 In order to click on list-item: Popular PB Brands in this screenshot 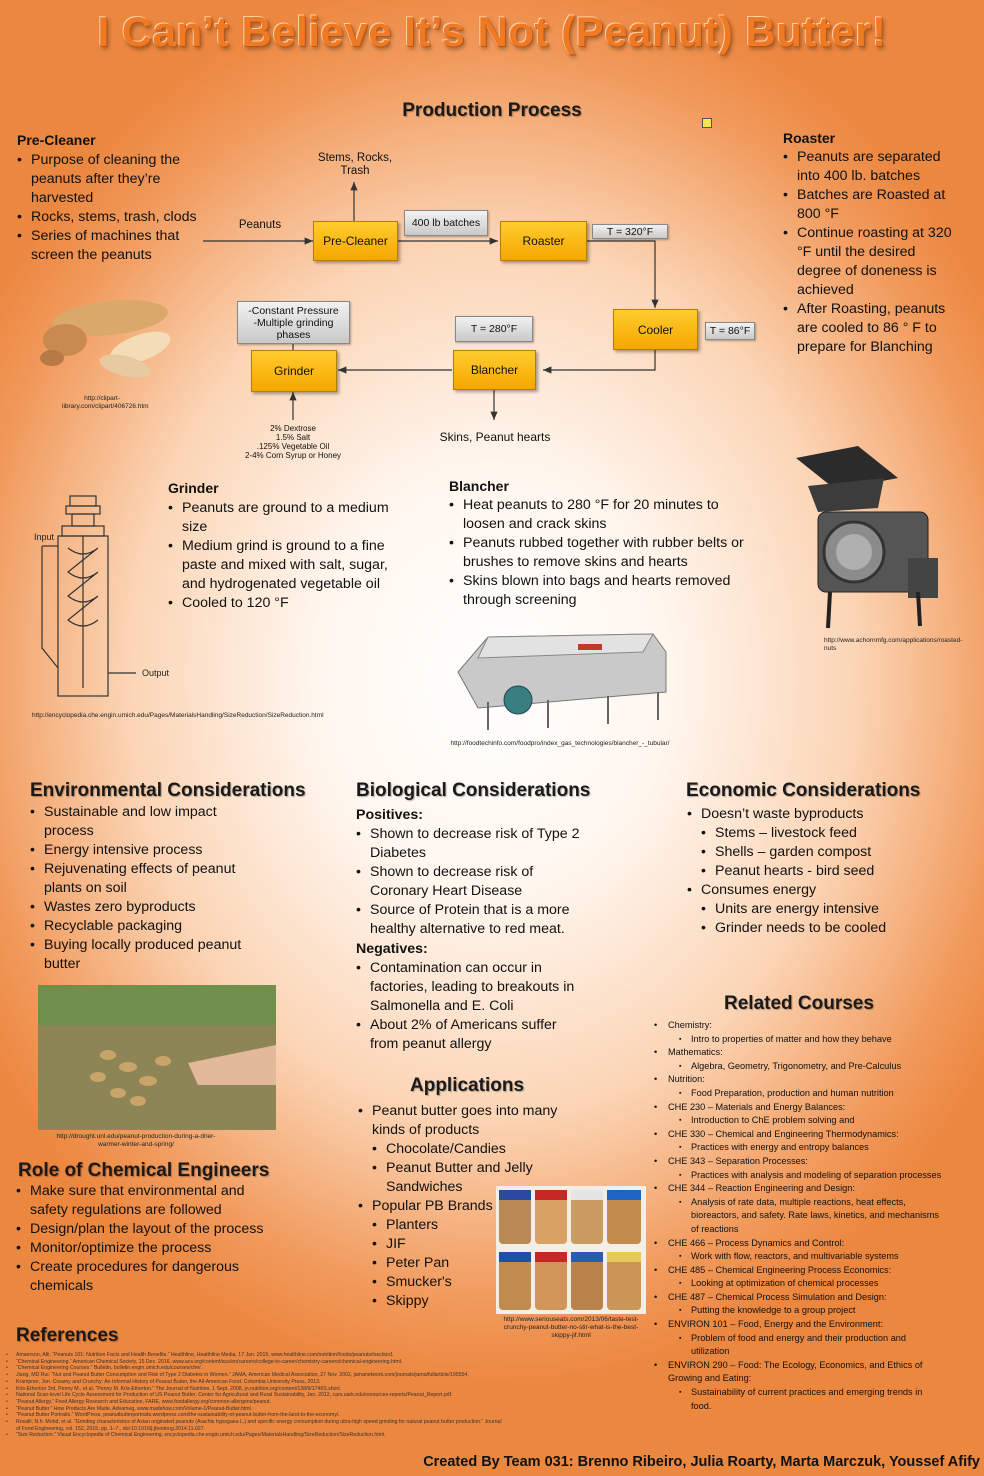, I will do `click(468, 1206)`.